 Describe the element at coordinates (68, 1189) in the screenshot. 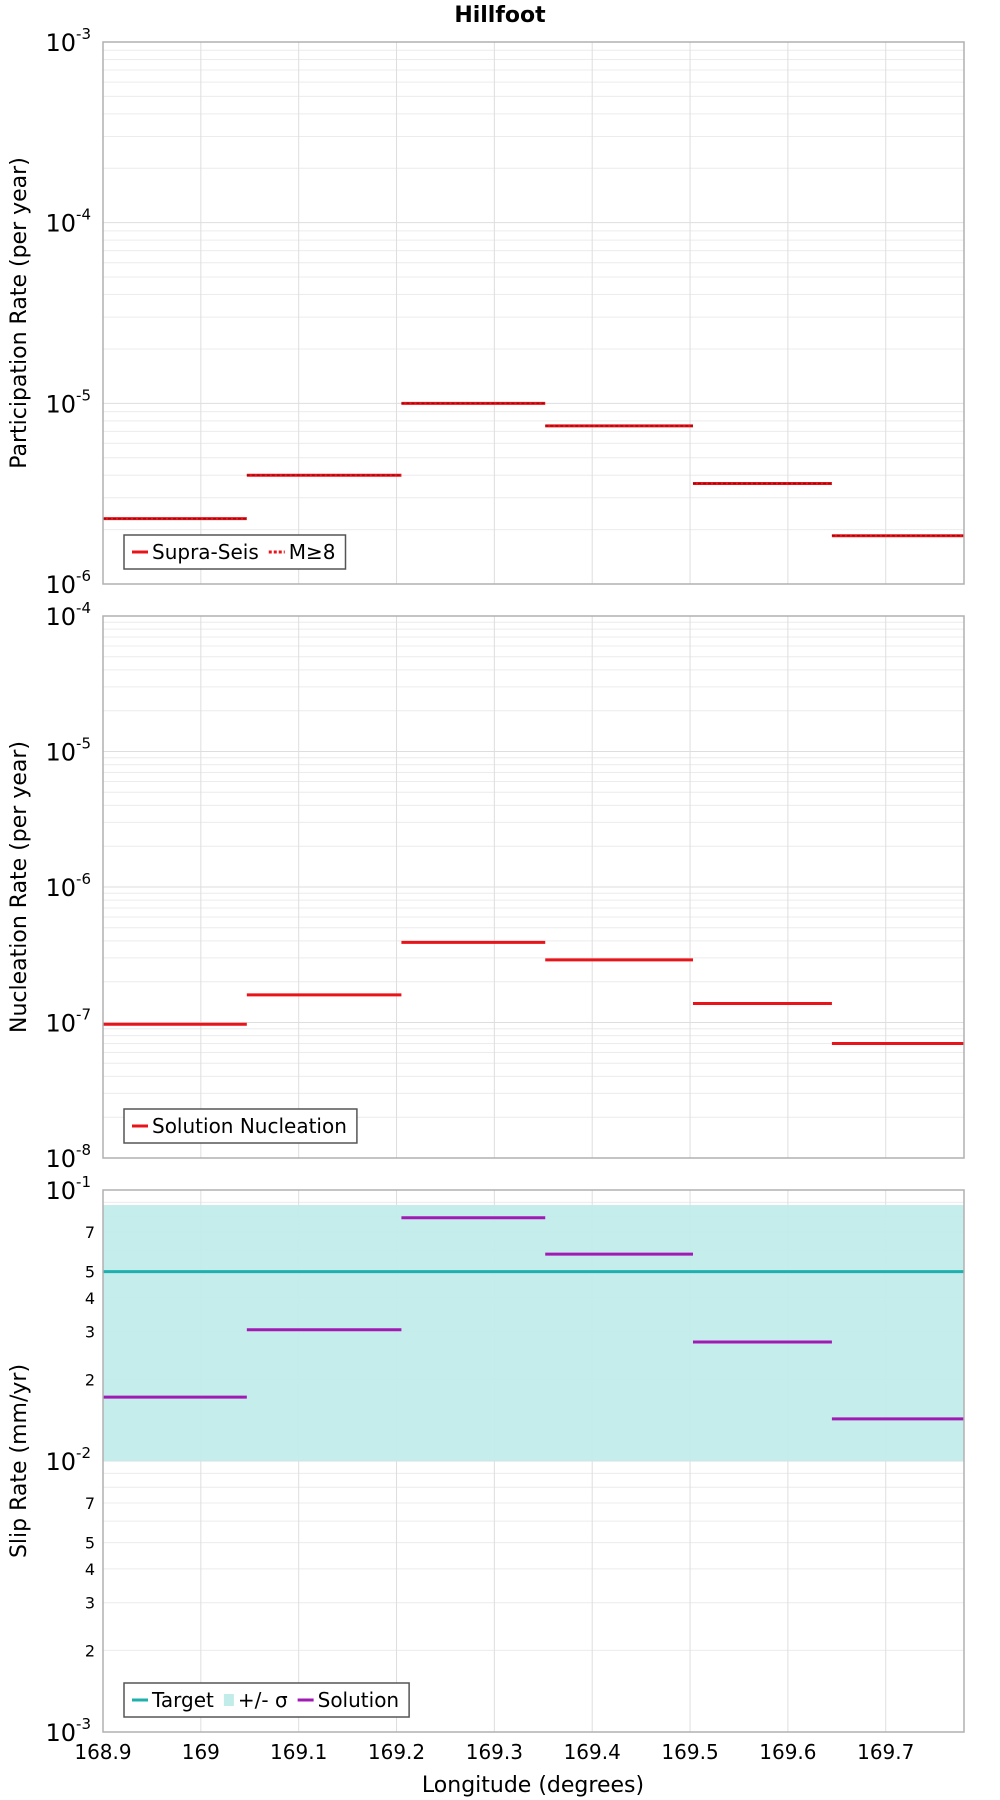

I see `y-tick-label: 10⁻¹` at that location.